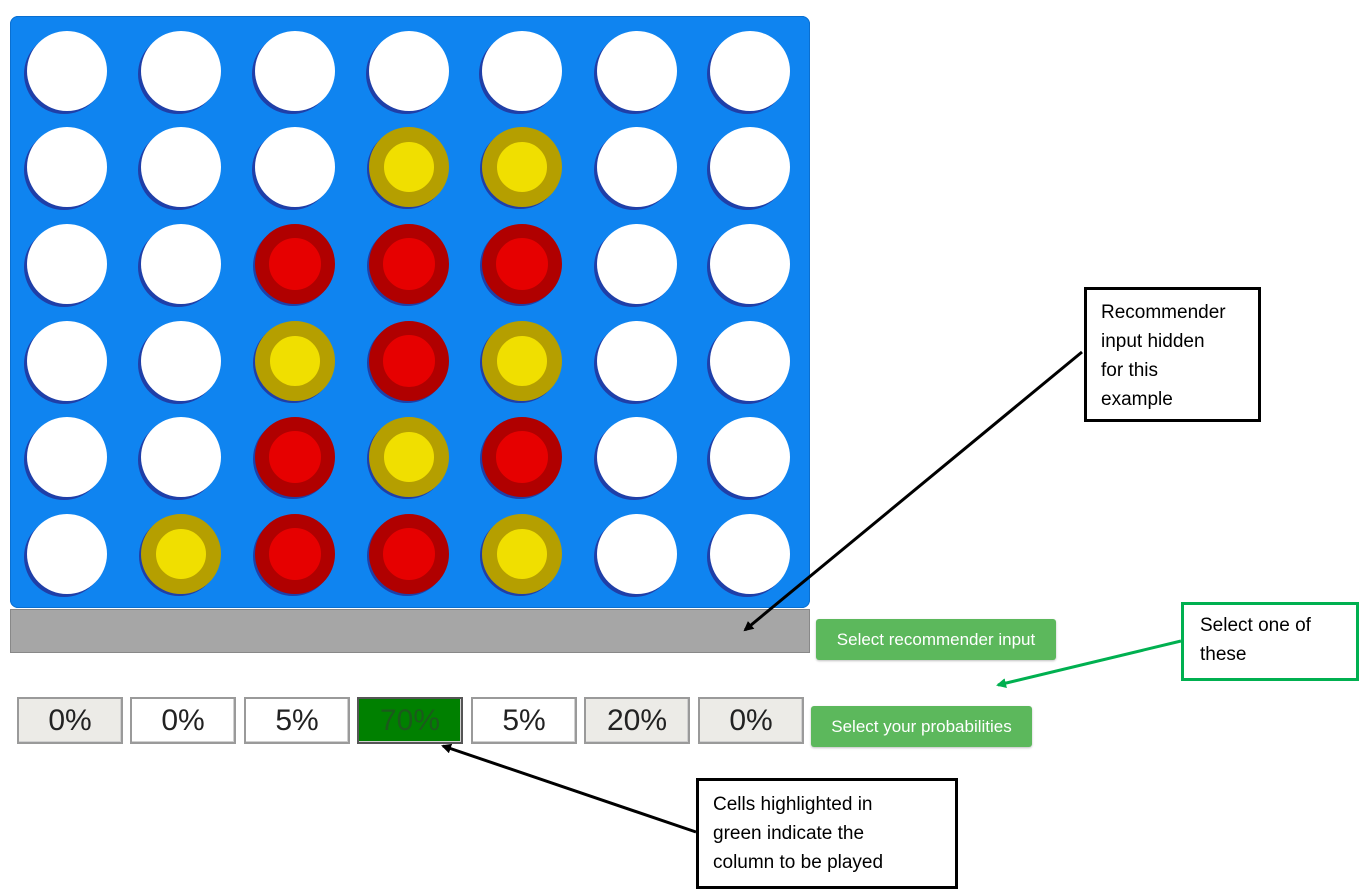 This screenshot has width=1359, height=890. What do you see at coordinates (921, 726) in the screenshot?
I see `select-probabilities-button: Select your probabilities` at bounding box center [921, 726].